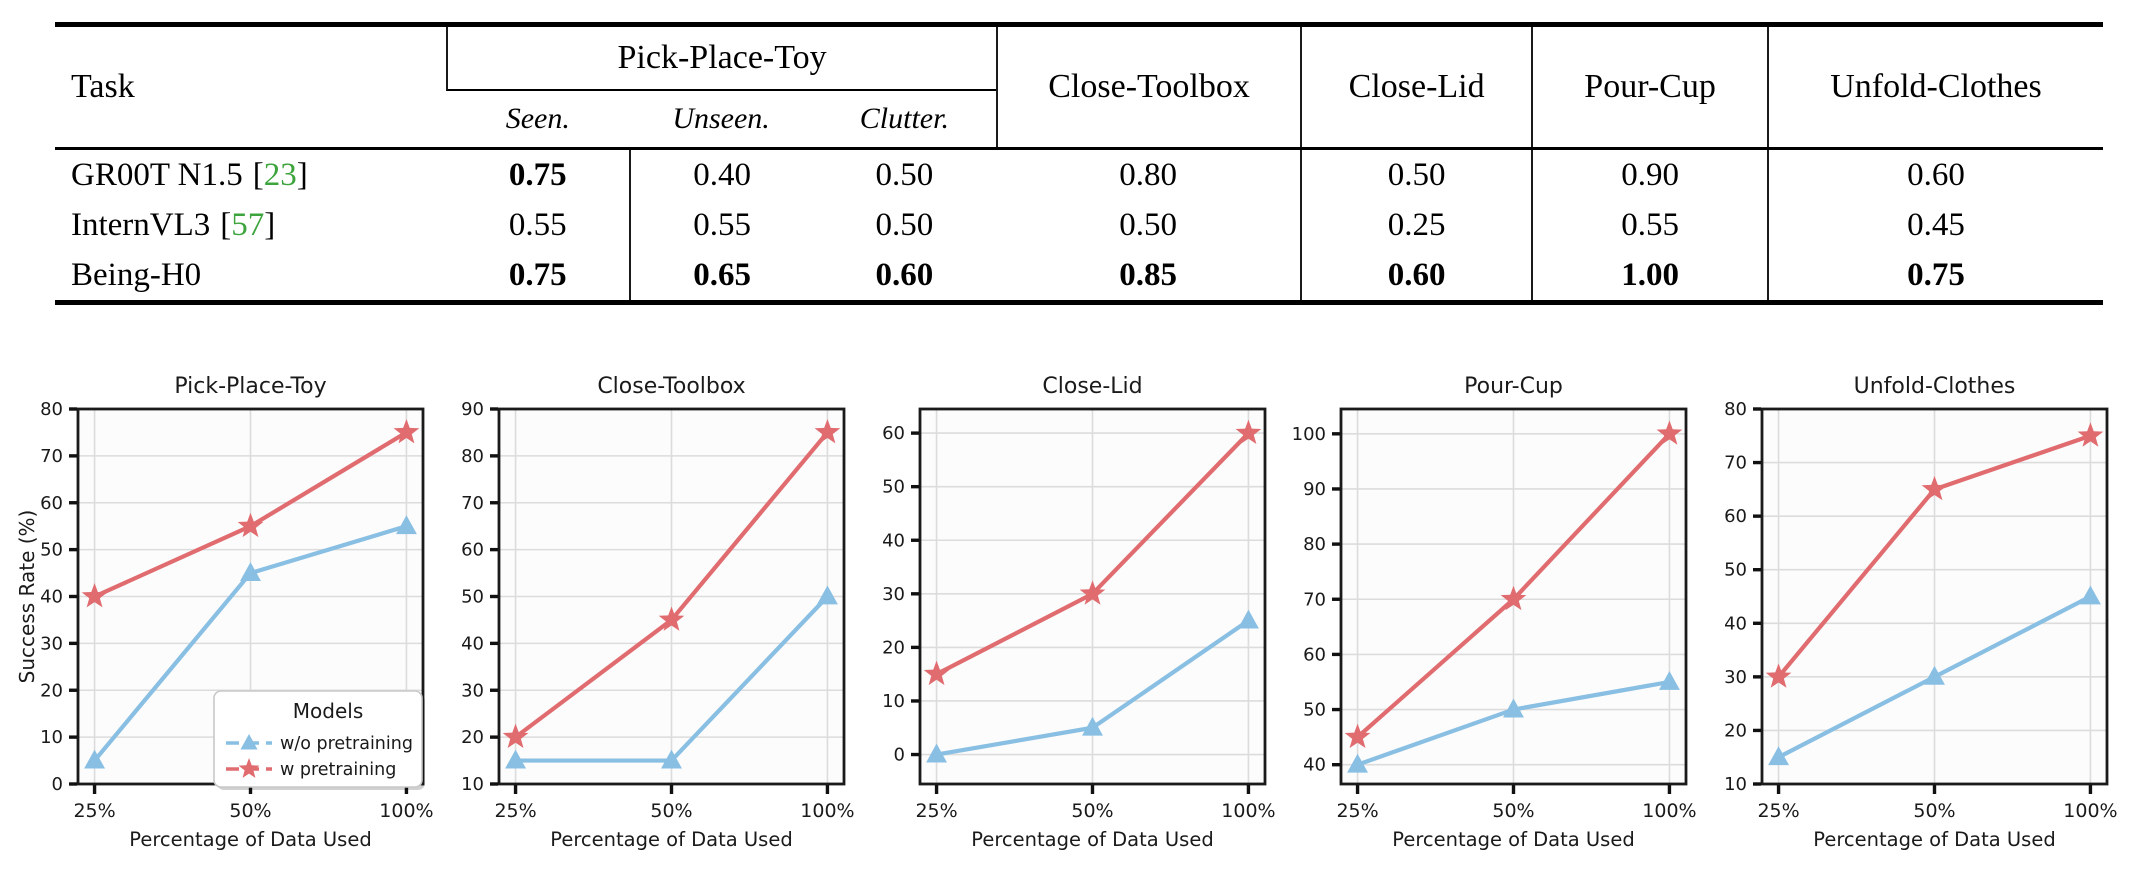 The image size is (2140, 880). What do you see at coordinates (1649, 87) in the screenshot?
I see `table-header-pour-cup: Pour-Cup` at bounding box center [1649, 87].